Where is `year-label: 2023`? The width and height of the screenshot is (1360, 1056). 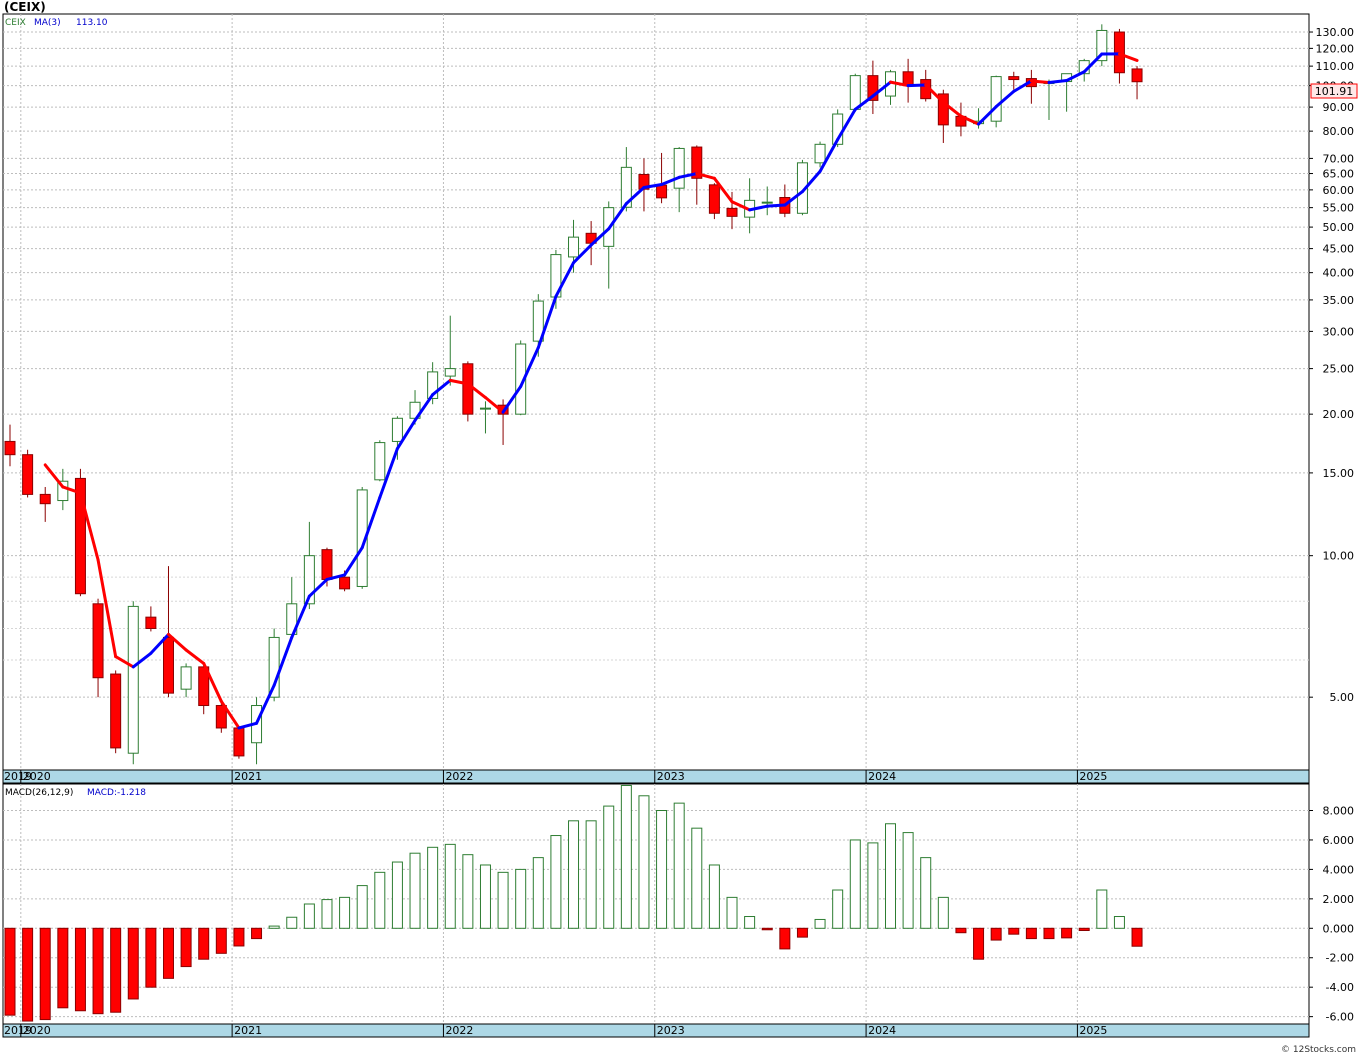 year-label: 2023 is located at coordinates (671, 1030).